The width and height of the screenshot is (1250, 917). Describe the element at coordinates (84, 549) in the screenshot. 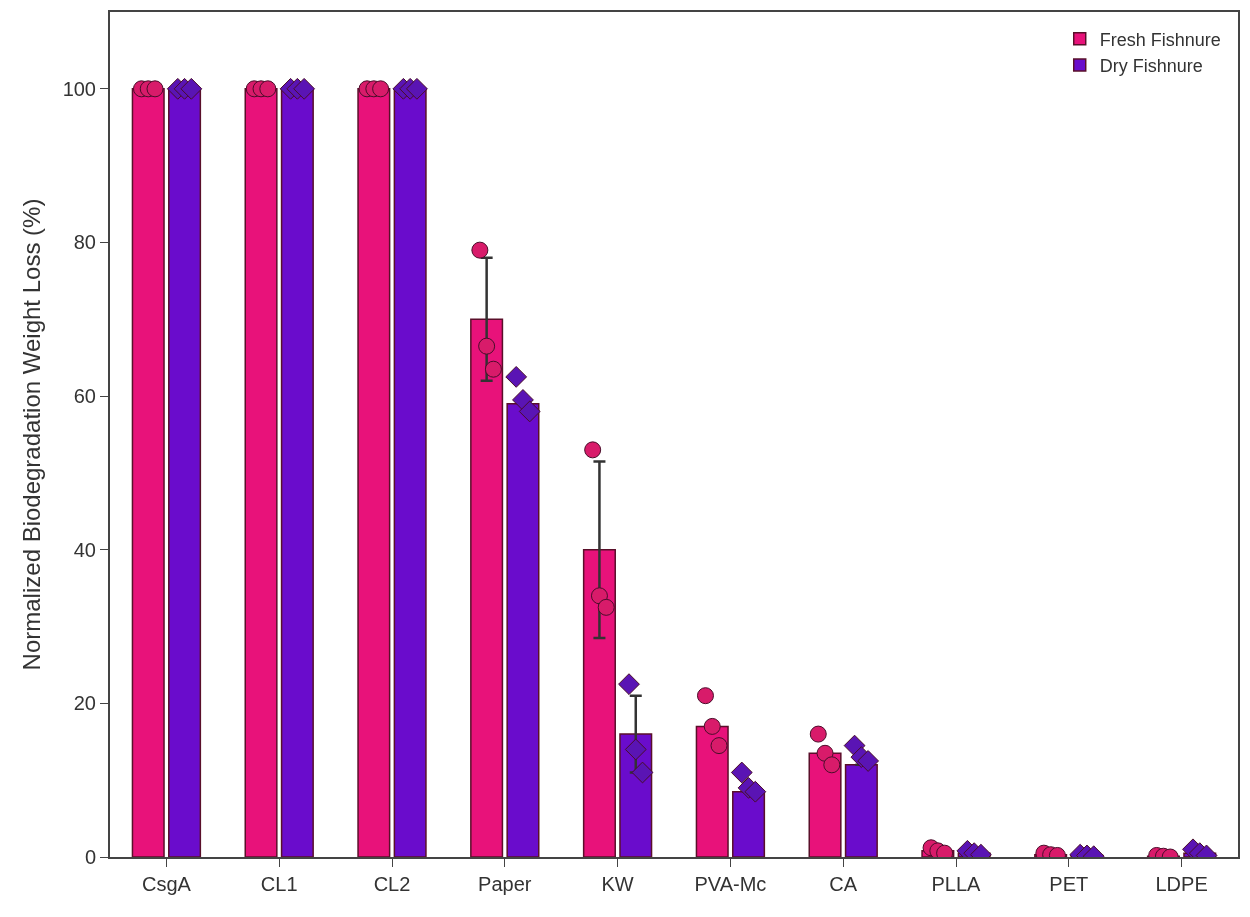

I see `y-tick-label: 40` at that location.